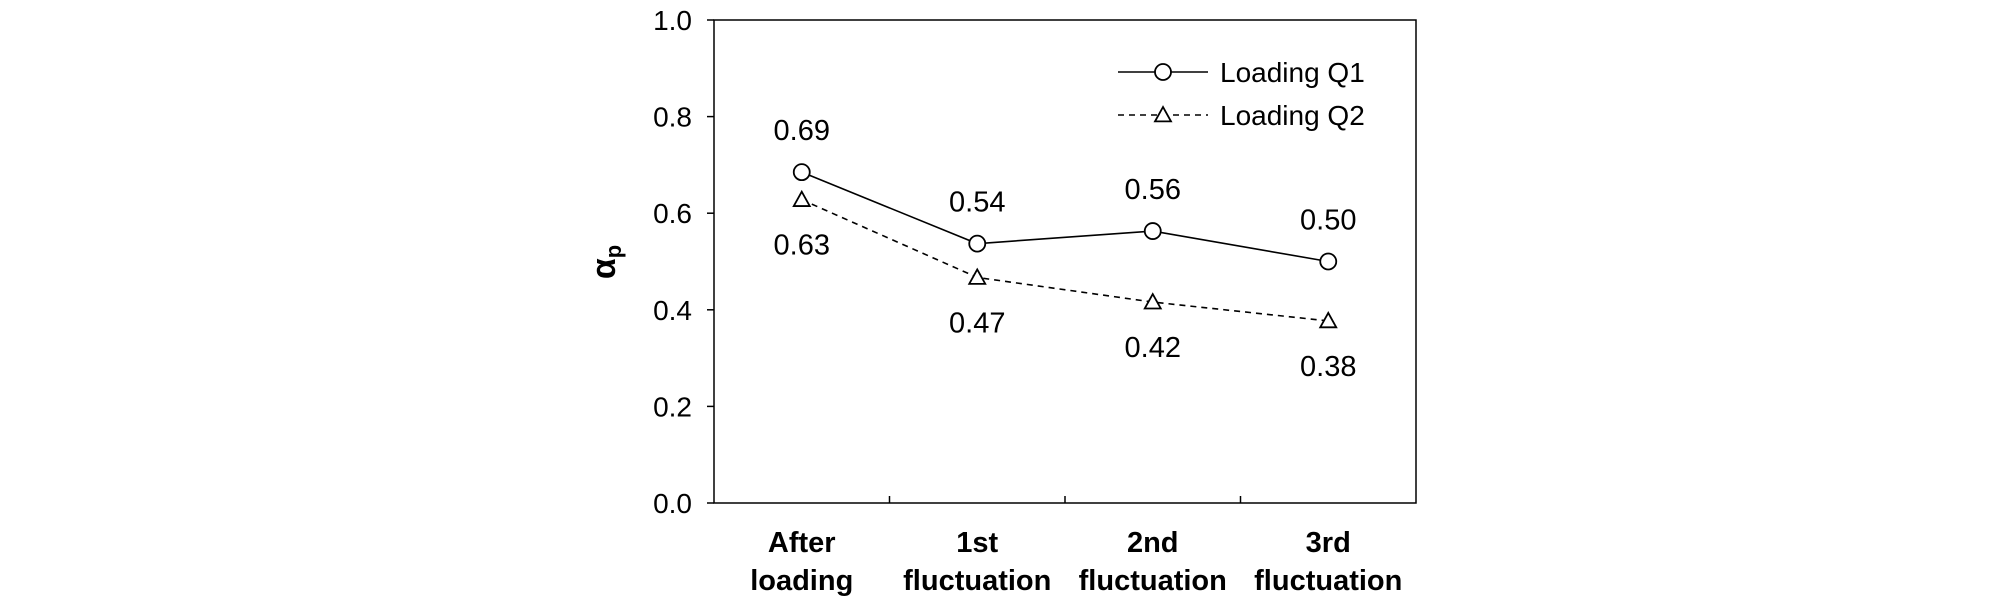 The height and width of the screenshot is (599, 2008). What do you see at coordinates (1153, 190) in the screenshot?
I see `data-label: 0.56` at bounding box center [1153, 190].